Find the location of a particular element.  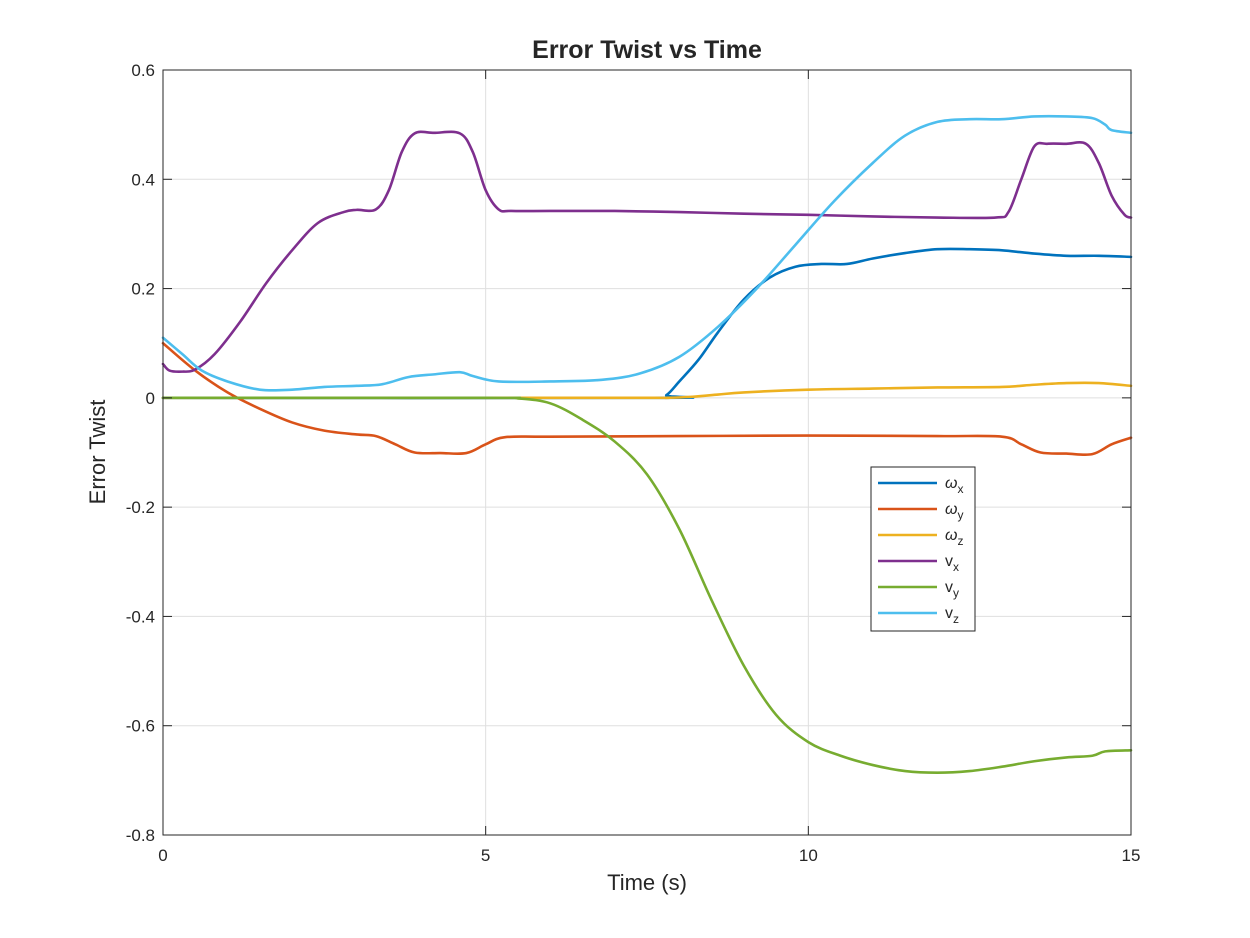

x-tick-label: 10 is located at coordinates (808, 855).